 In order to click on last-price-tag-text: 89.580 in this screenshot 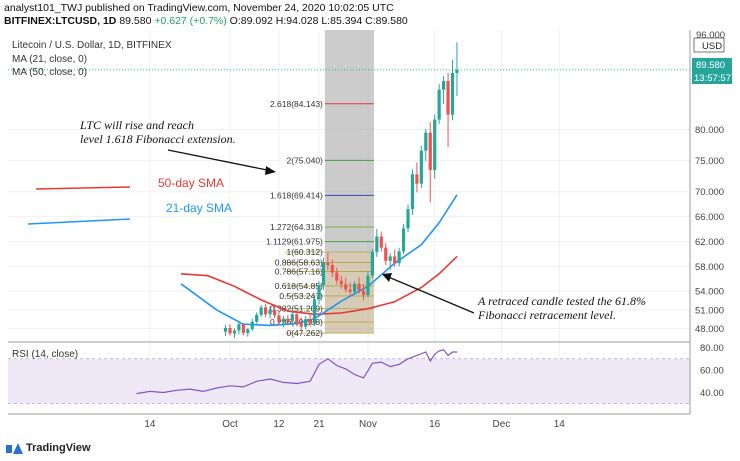, I will do `click(710, 65)`.